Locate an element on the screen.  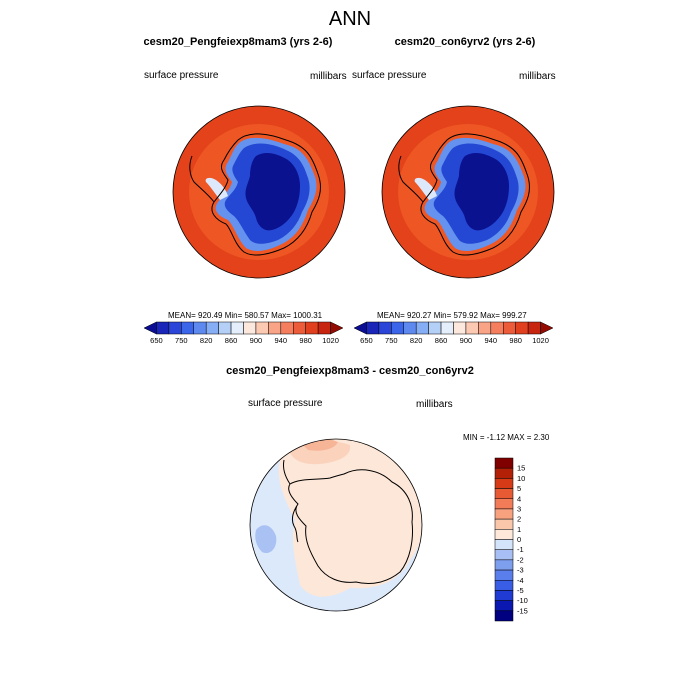
panel1-stats: MEAN= 920.49 Min= 580.57 Max= 1000.31 is located at coordinates (245, 315).